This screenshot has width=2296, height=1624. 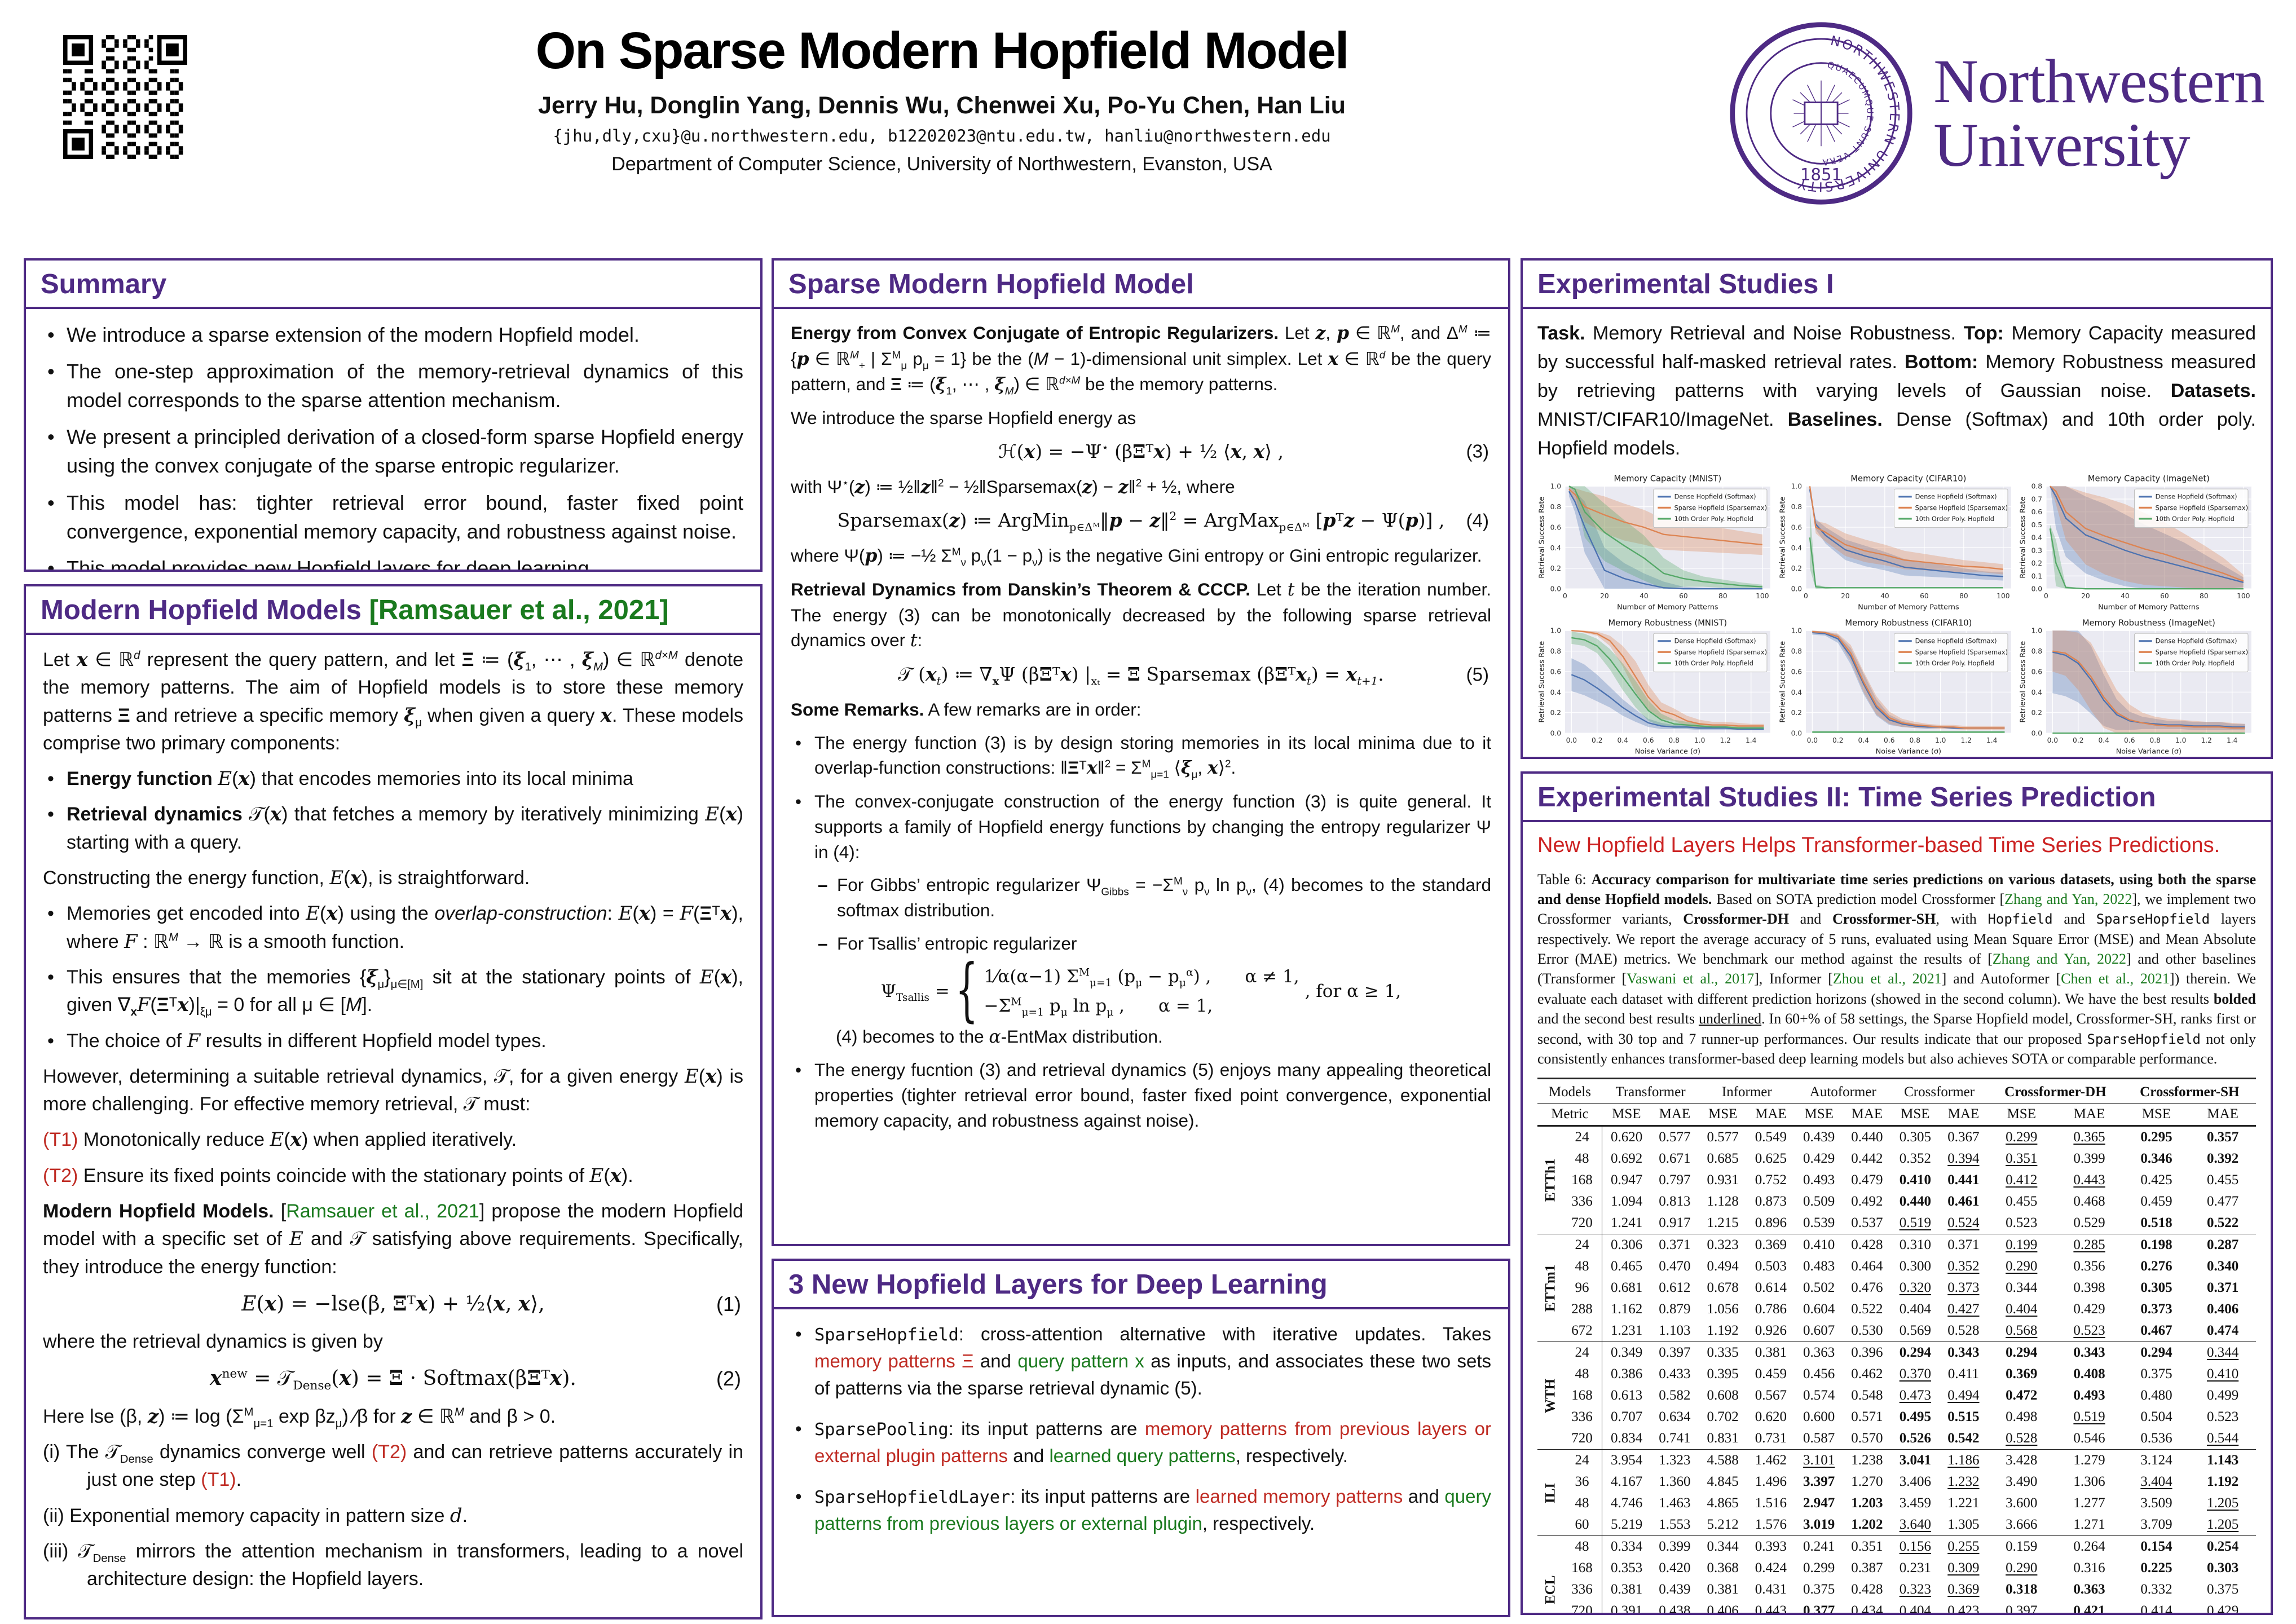 What do you see at coordinates (2232, 740) in the screenshot?
I see `svg-text: 1.4` at bounding box center [2232, 740].